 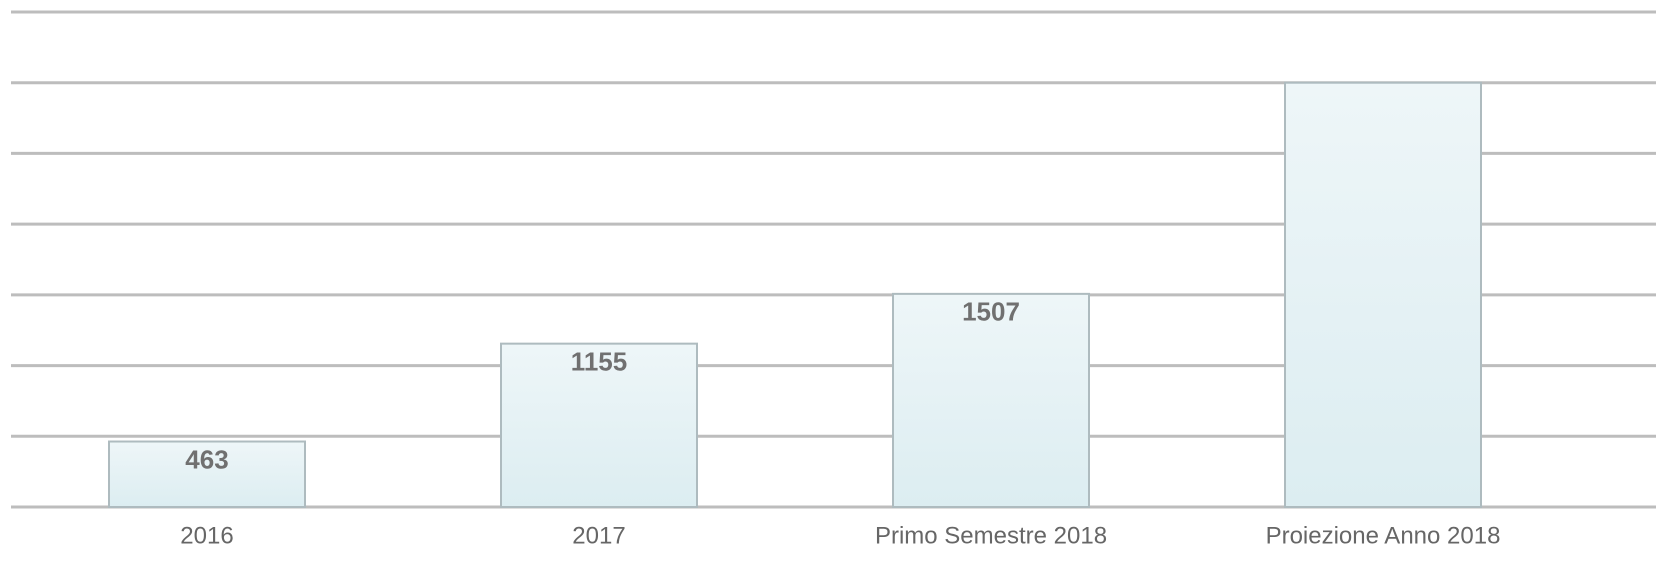 What do you see at coordinates (599, 362) in the screenshot?
I see `data-label: 1155` at bounding box center [599, 362].